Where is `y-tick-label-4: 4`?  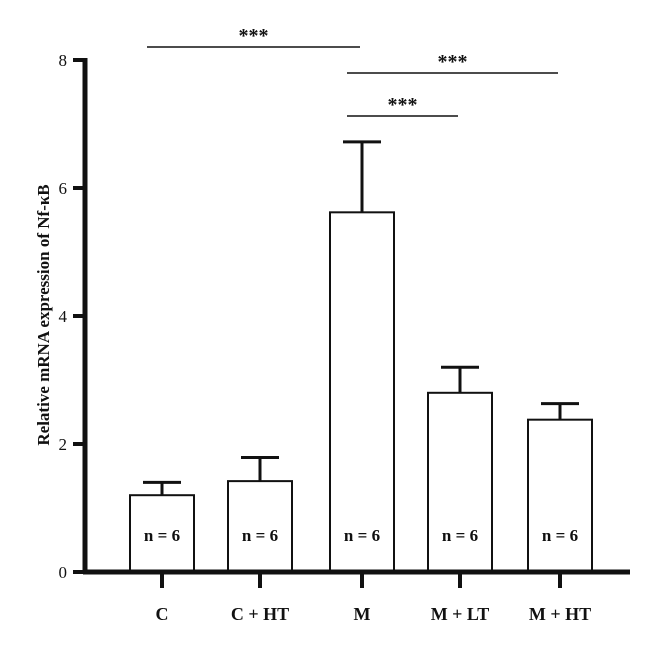 y-tick-label-4: 4 is located at coordinates (63, 316).